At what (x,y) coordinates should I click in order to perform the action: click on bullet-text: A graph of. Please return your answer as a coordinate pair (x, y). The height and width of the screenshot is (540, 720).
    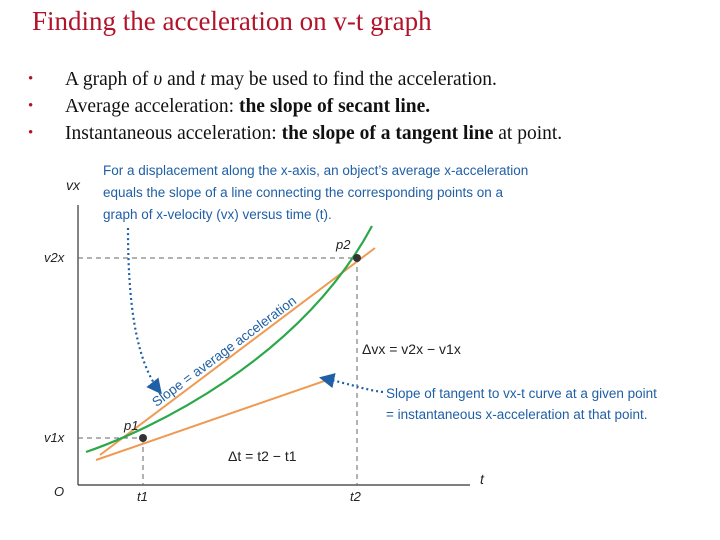
    Looking at the image, I should click on (109, 79).